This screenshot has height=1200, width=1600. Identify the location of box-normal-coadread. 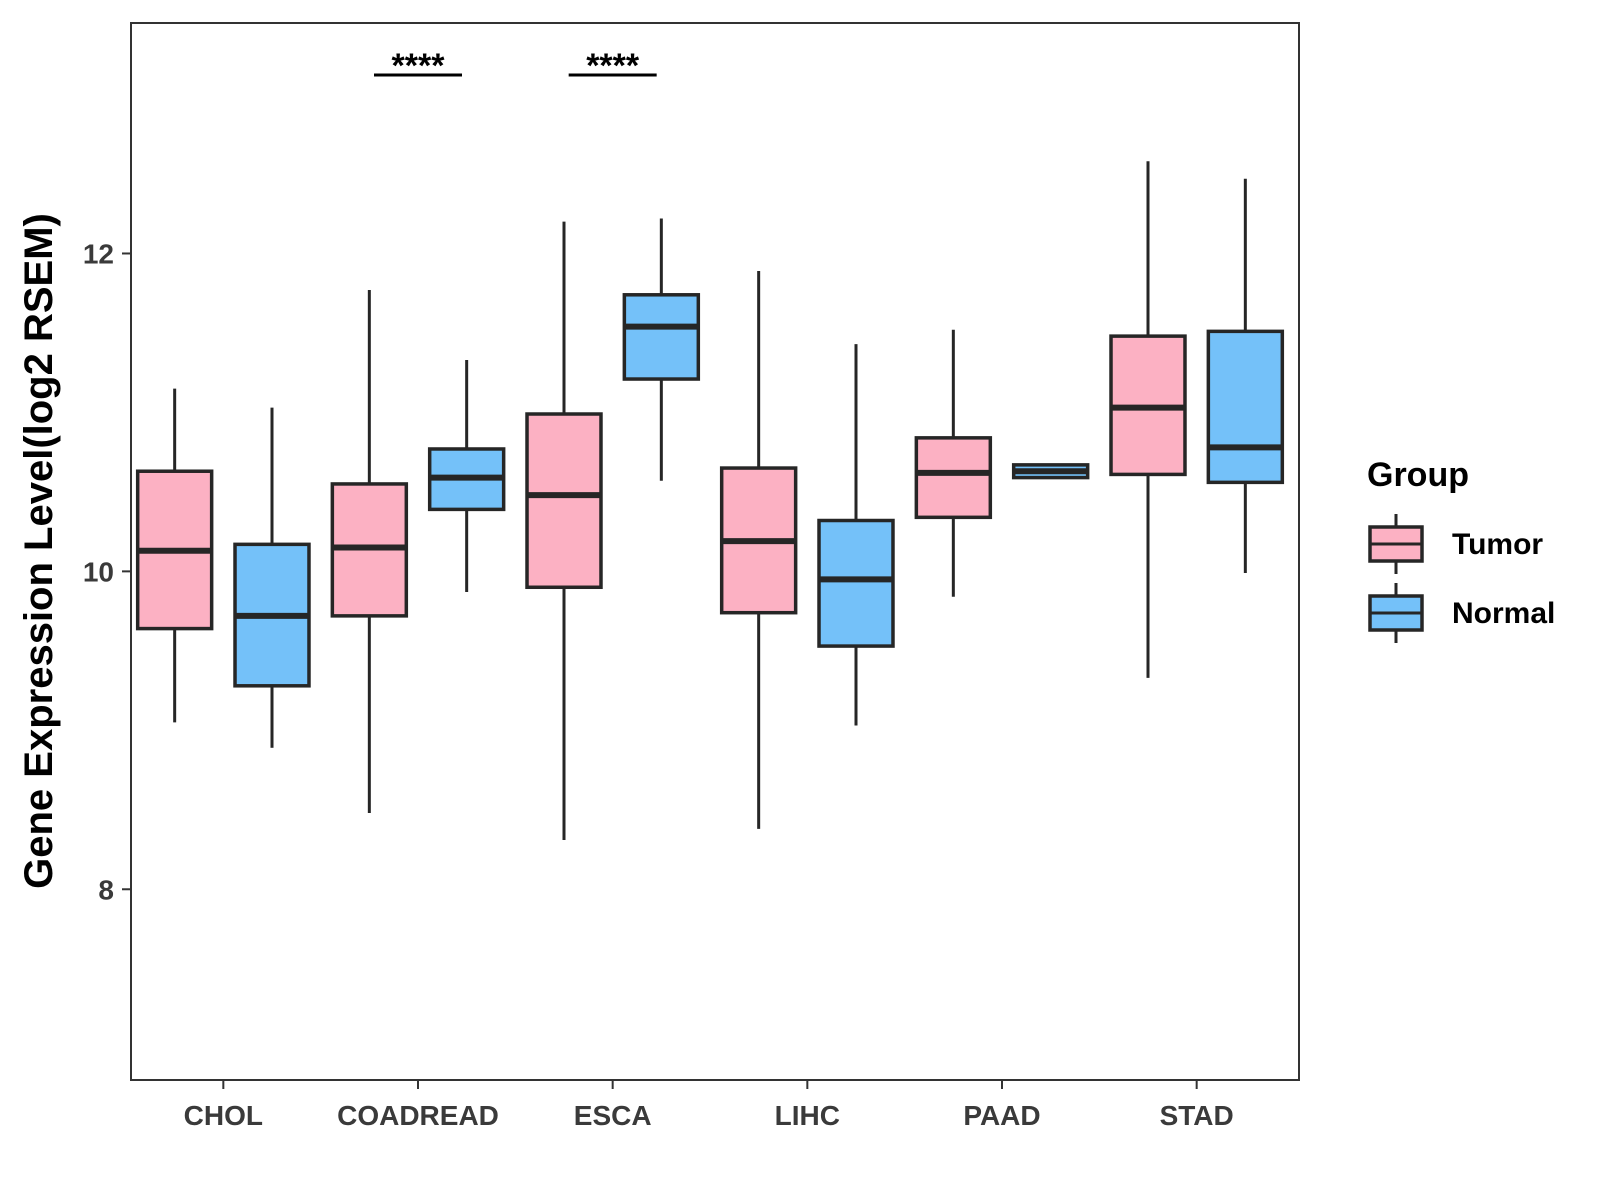
(466, 476).